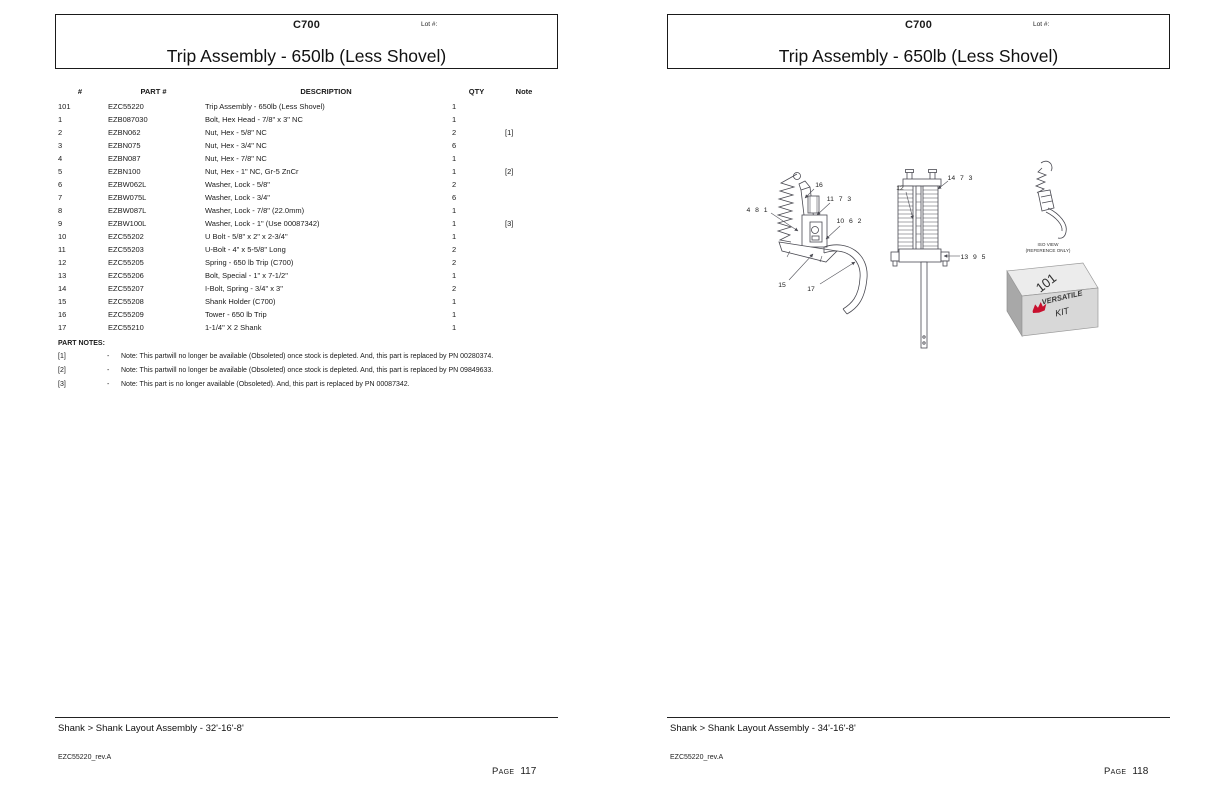 The image size is (1224, 792). Describe the element at coordinates (905, 220) in the screenshot. I see `spring-left-coils` at that location.